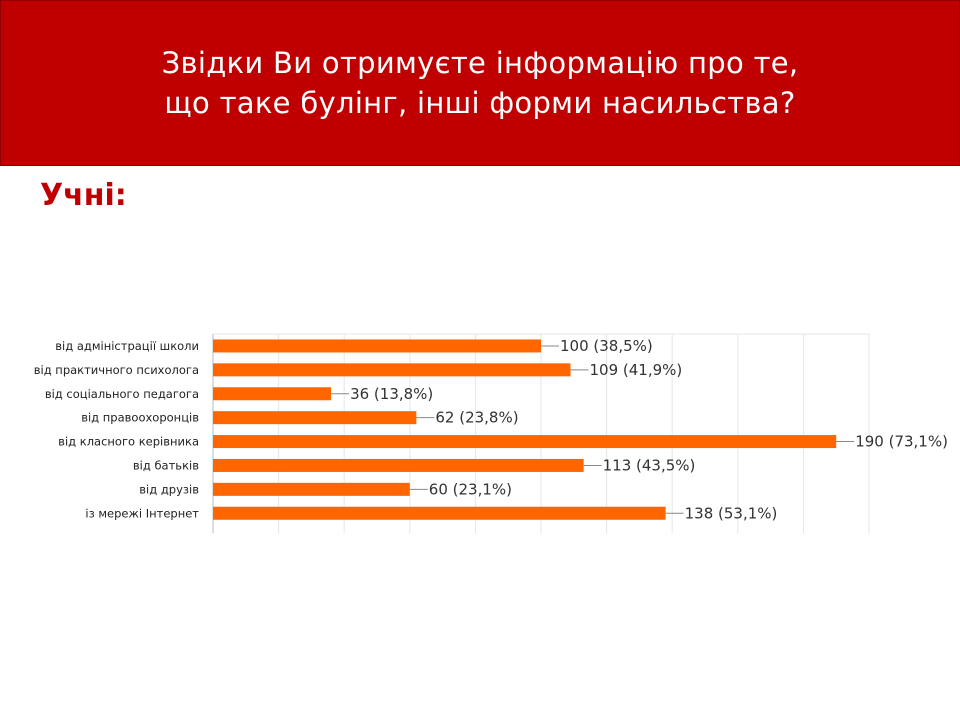  What do you see at coordinates (649, 465) in the screenshot?
I see `data-label: 113 (43,5%)` at bounding box center [649, 465].